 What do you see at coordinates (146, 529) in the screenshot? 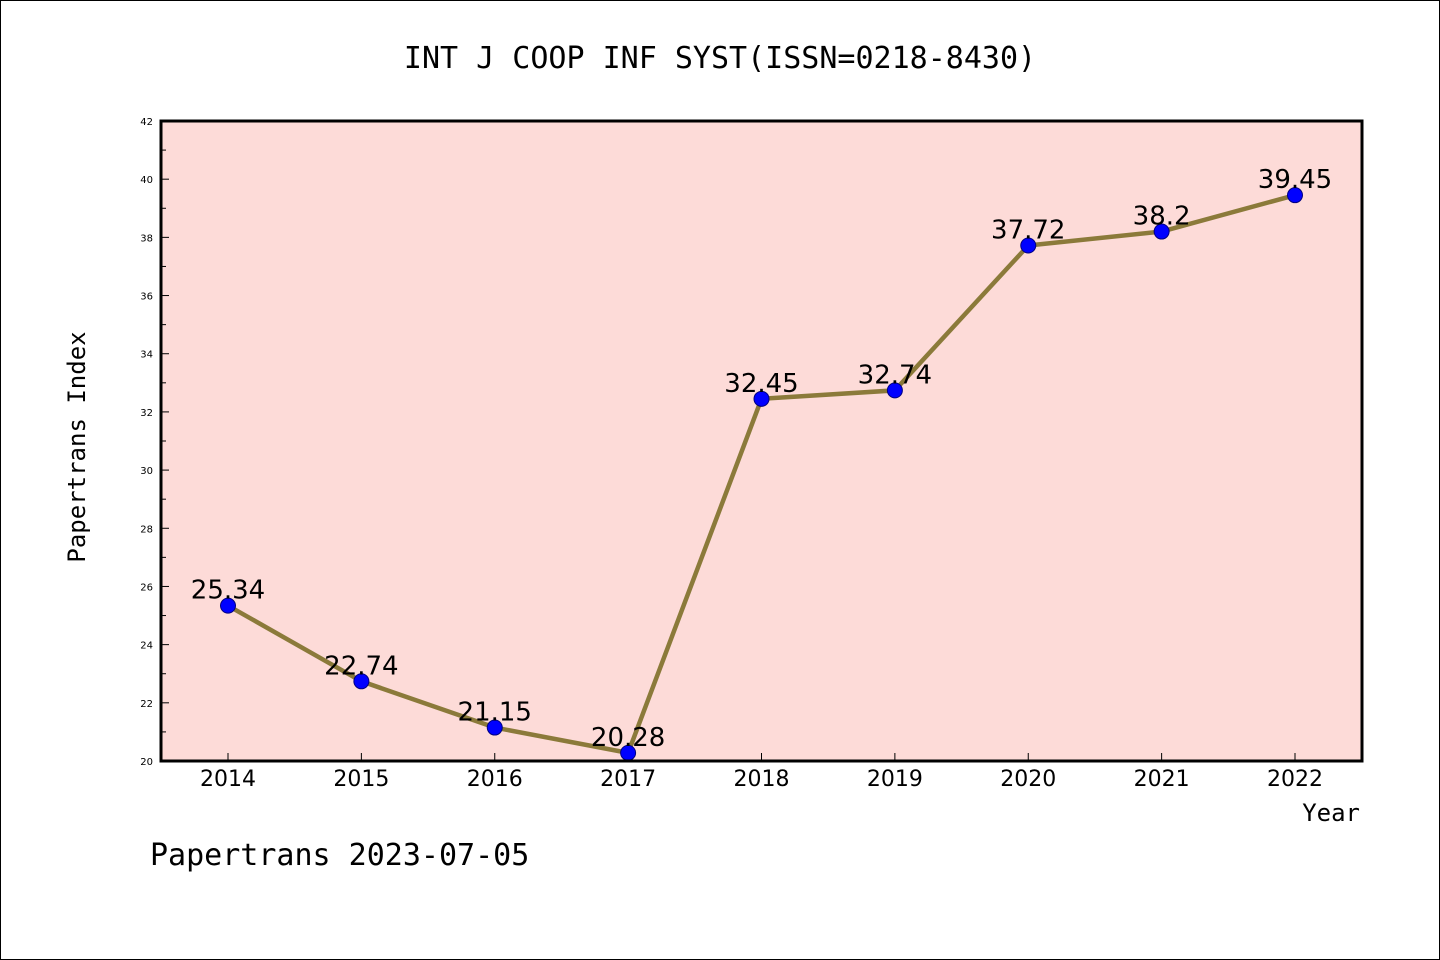
I see `y-tick-label: 28` at bounding box center [146, 529].